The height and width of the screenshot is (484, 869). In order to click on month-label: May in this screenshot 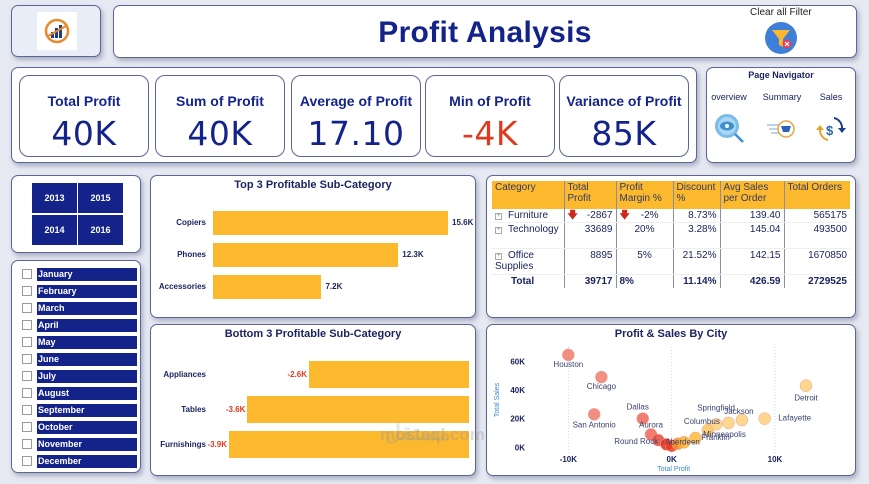, I will do `click(87, 342)`.